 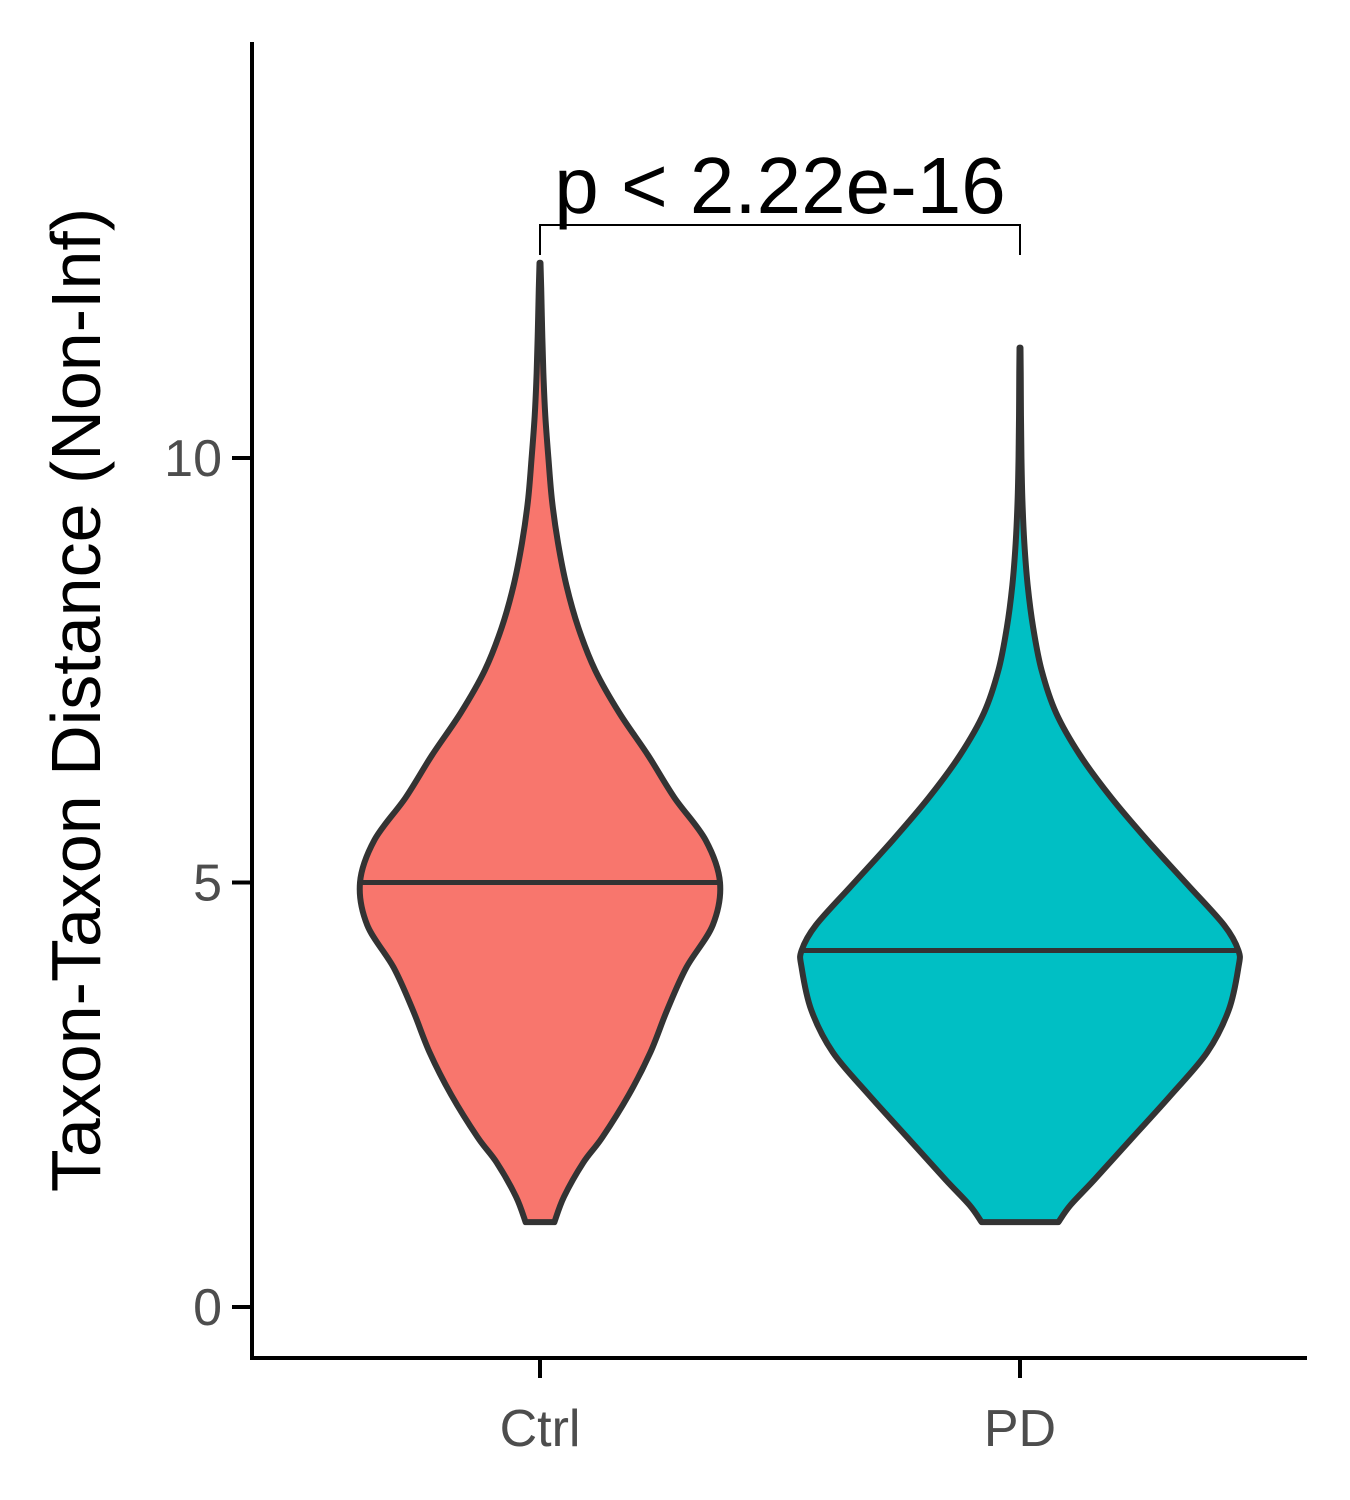 I want to click on y-tick-label: 0, so click(x=207, y=1308).